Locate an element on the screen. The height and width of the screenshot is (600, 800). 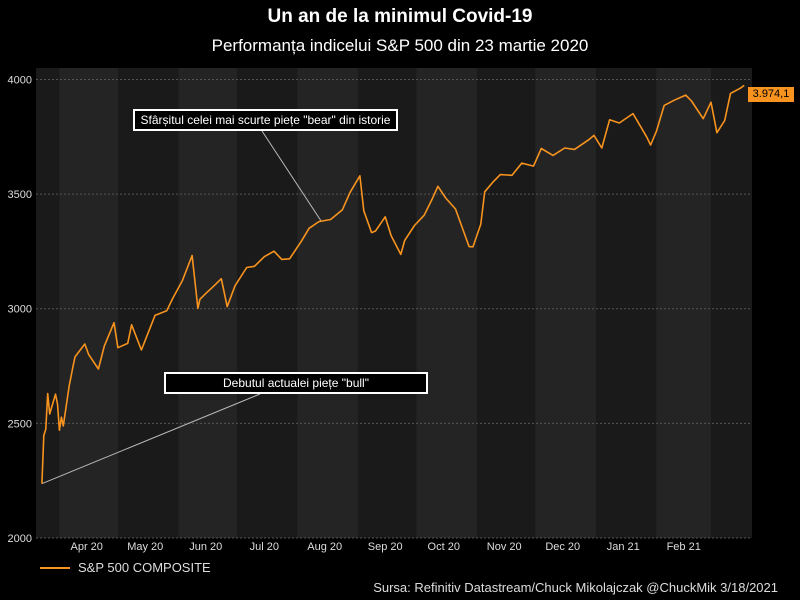
y-tick-label: 3500 is located at coordinates (20, 195).